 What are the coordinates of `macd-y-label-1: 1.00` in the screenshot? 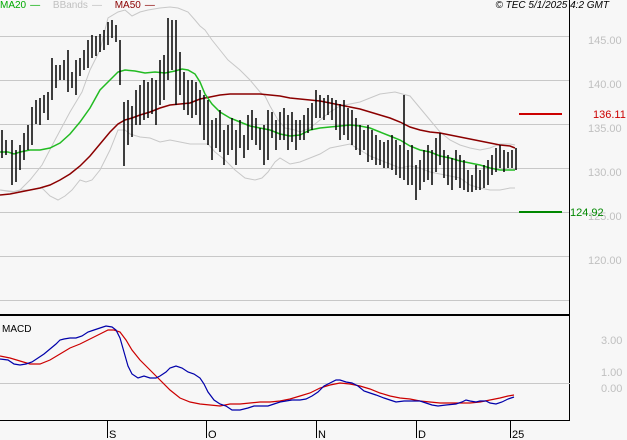 It's located at (611, 373).